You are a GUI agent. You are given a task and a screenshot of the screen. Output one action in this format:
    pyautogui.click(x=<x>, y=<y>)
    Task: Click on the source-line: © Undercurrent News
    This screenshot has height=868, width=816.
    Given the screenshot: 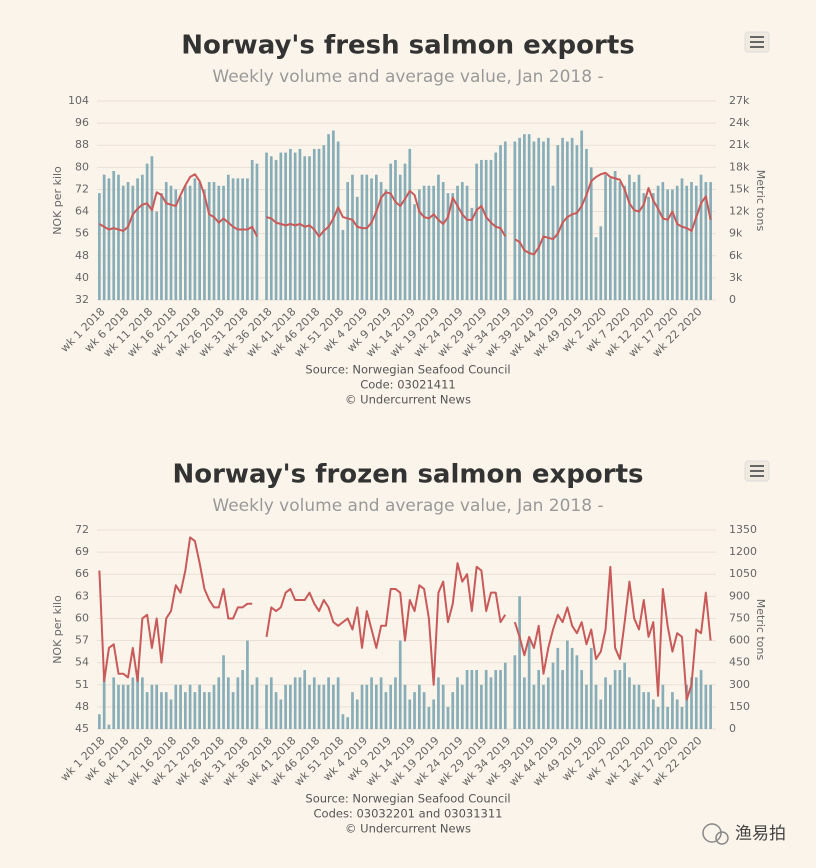 What is the action you would take?
    pyautogui.click(x=408, y=400)
    